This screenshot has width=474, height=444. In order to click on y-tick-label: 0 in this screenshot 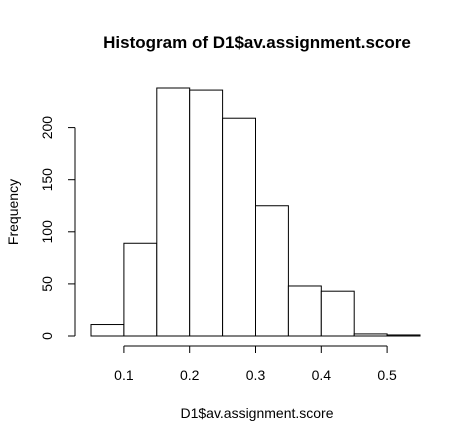, I will do `click(47, 336)`.